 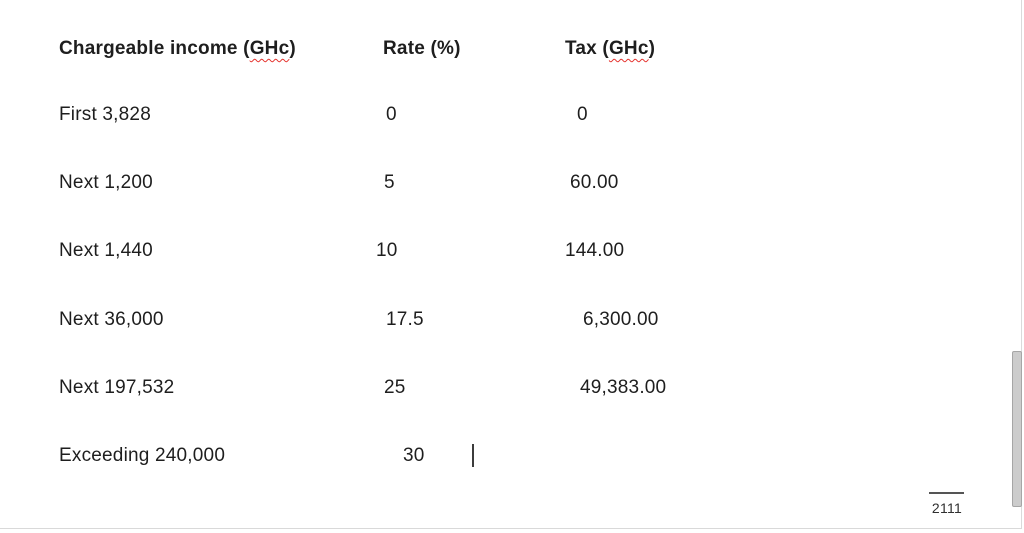 I want to click on scrollbar-thumb, so click(x=1017, y=429).